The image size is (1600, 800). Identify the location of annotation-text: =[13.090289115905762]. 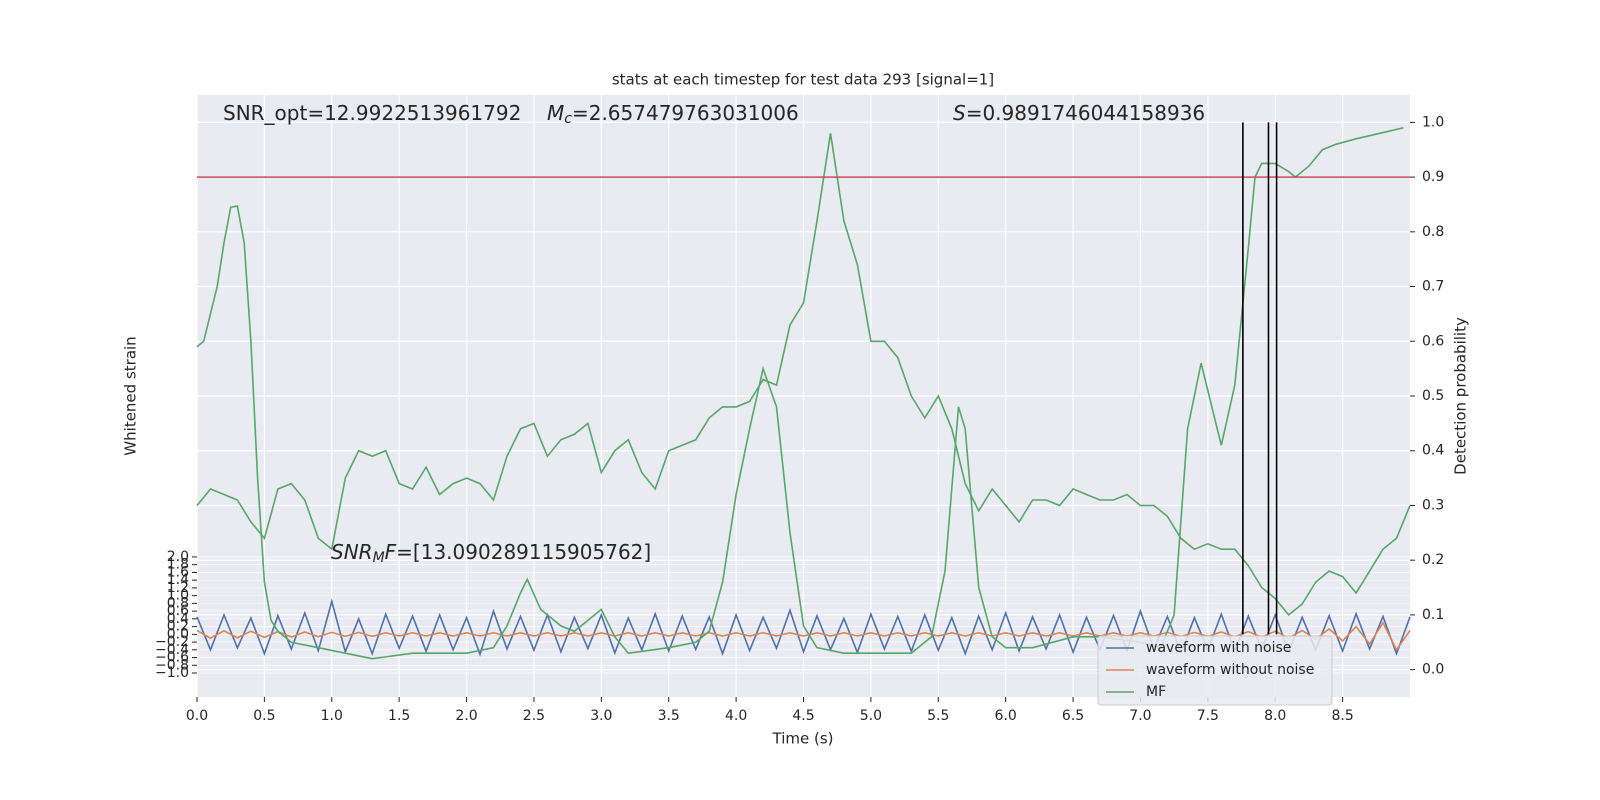
(523, 552).